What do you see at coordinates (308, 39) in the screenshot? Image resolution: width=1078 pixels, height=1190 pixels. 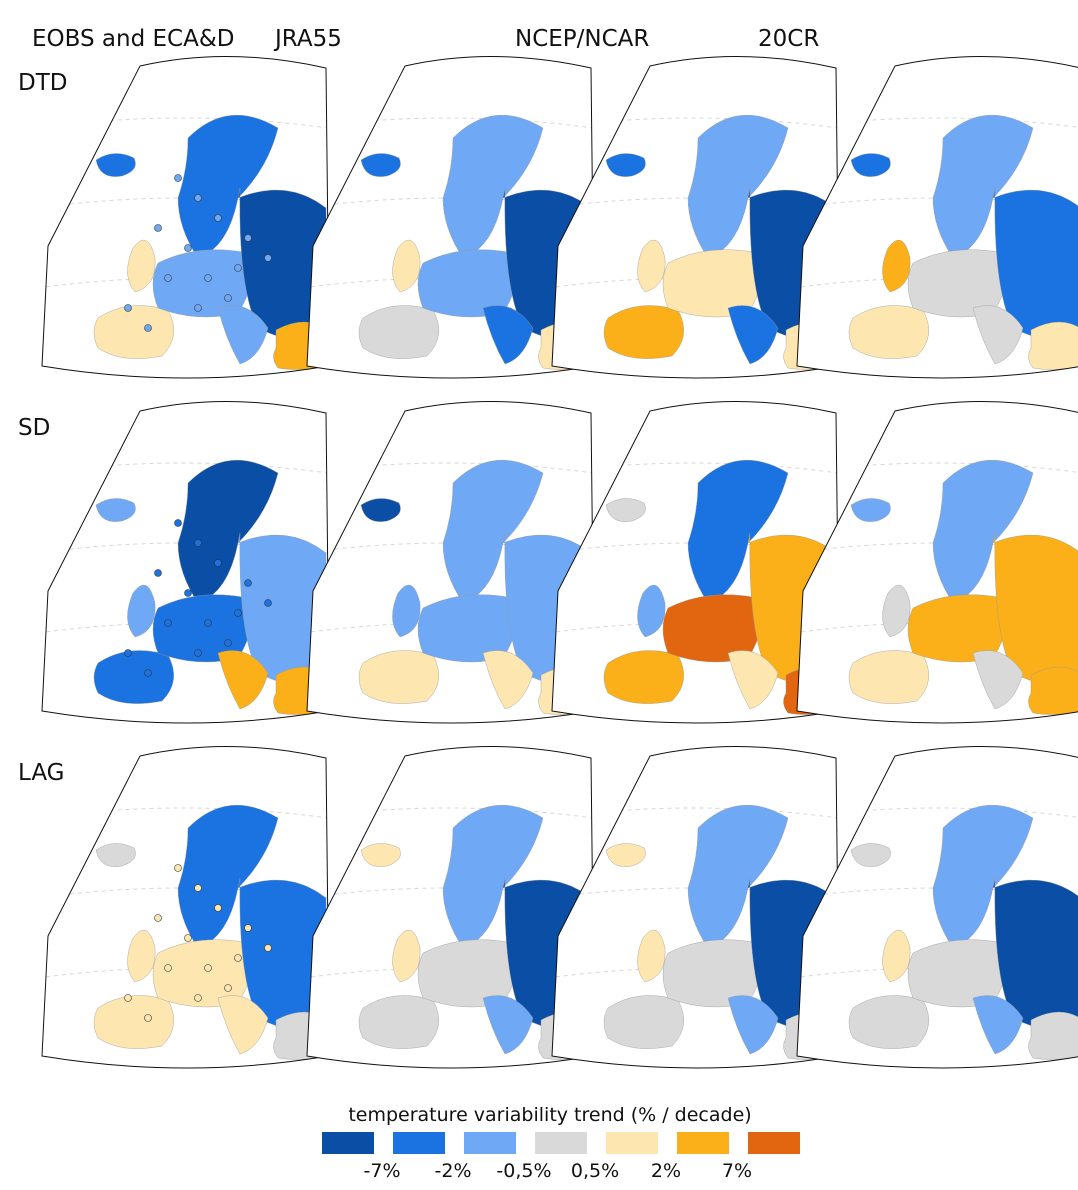 I see `column-title-jra55: JRA55` at bounding box center [308, 39].